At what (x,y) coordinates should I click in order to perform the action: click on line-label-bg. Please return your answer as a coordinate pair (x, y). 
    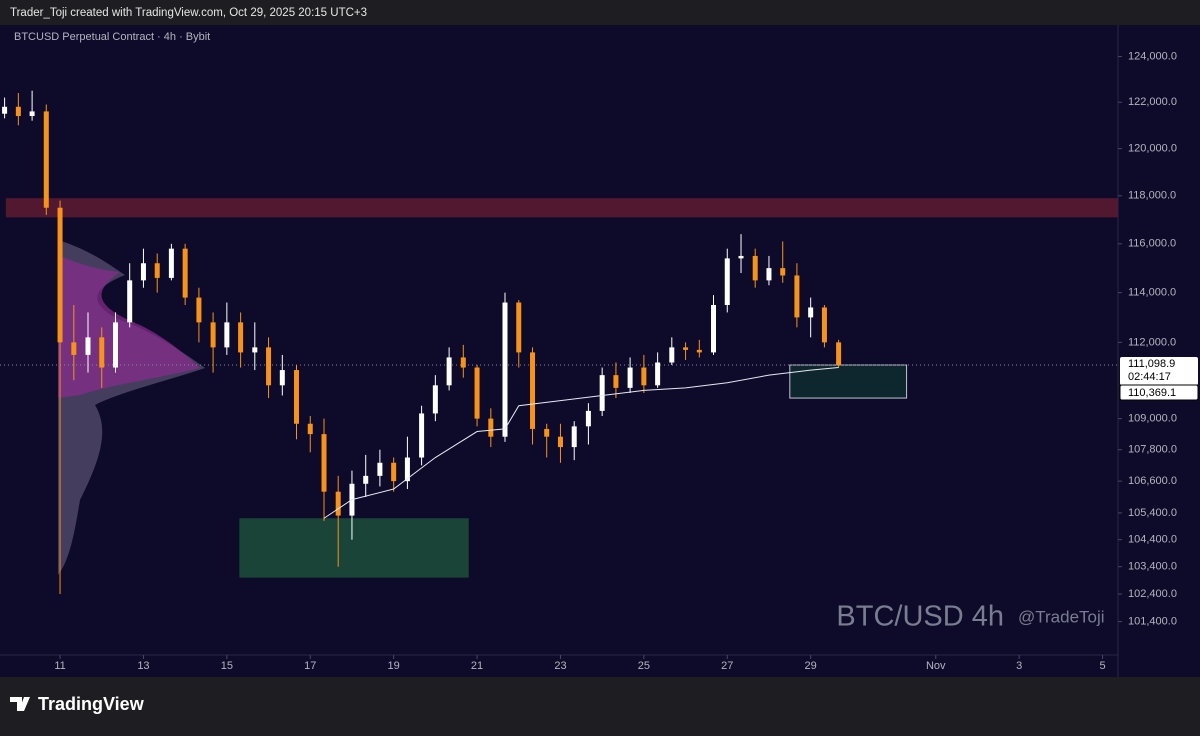
    Looking at the image, I should click on (1159, 392).